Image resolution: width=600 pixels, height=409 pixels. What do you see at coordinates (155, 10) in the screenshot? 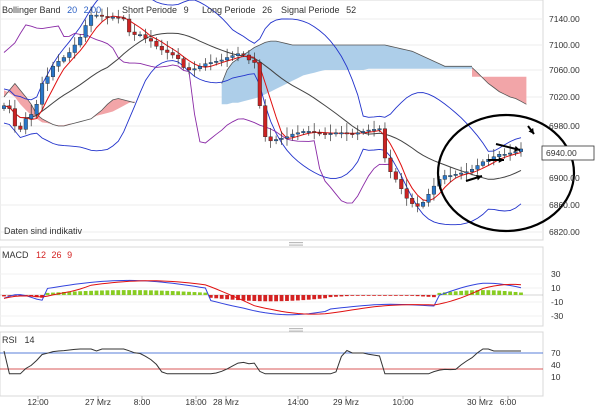
I see `legend-short-period: Short Periode 9` at bounding box center [155, 10].